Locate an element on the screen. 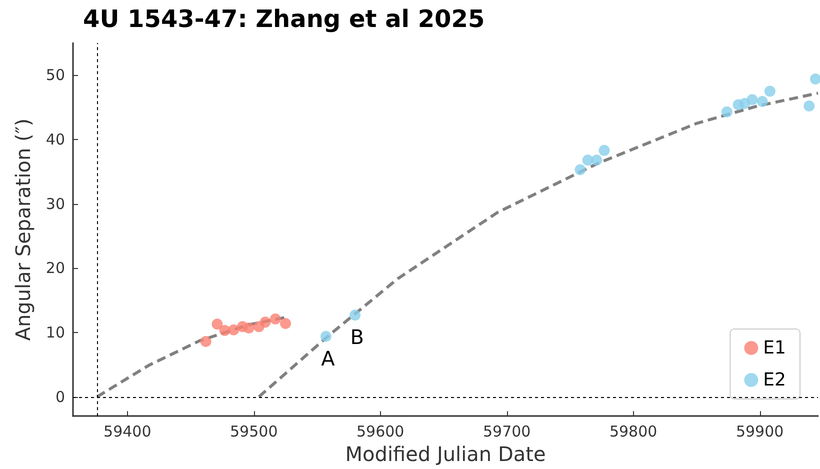 The width and height of the screenshot is (820, 469). chart-title: 4U 1543-47: Zhang et al 2025 is located at coordinates (284, 19).